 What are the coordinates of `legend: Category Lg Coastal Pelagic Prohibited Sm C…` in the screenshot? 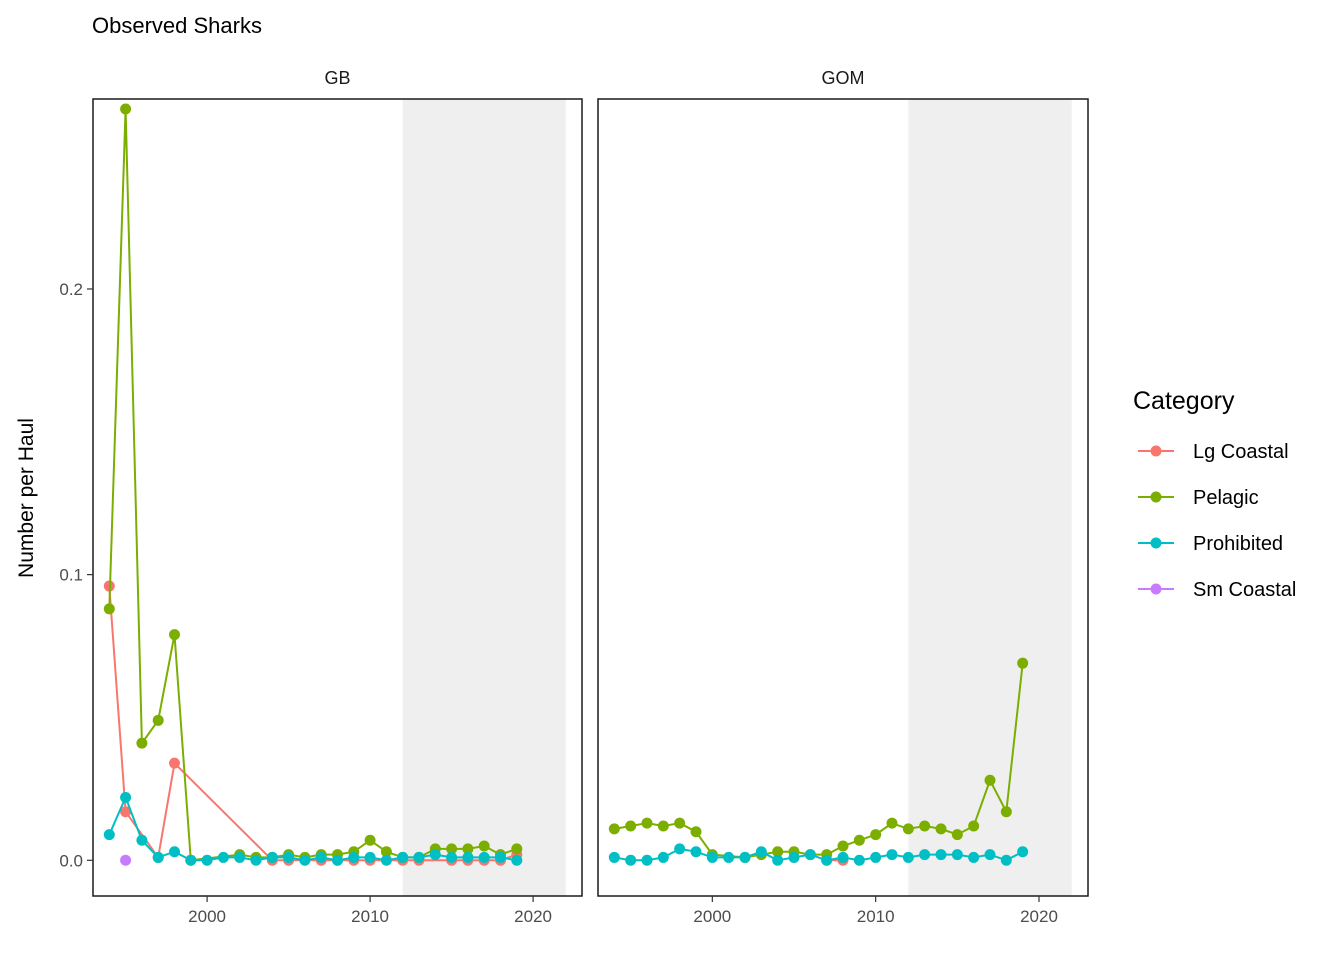 It's located at (1214, 494).